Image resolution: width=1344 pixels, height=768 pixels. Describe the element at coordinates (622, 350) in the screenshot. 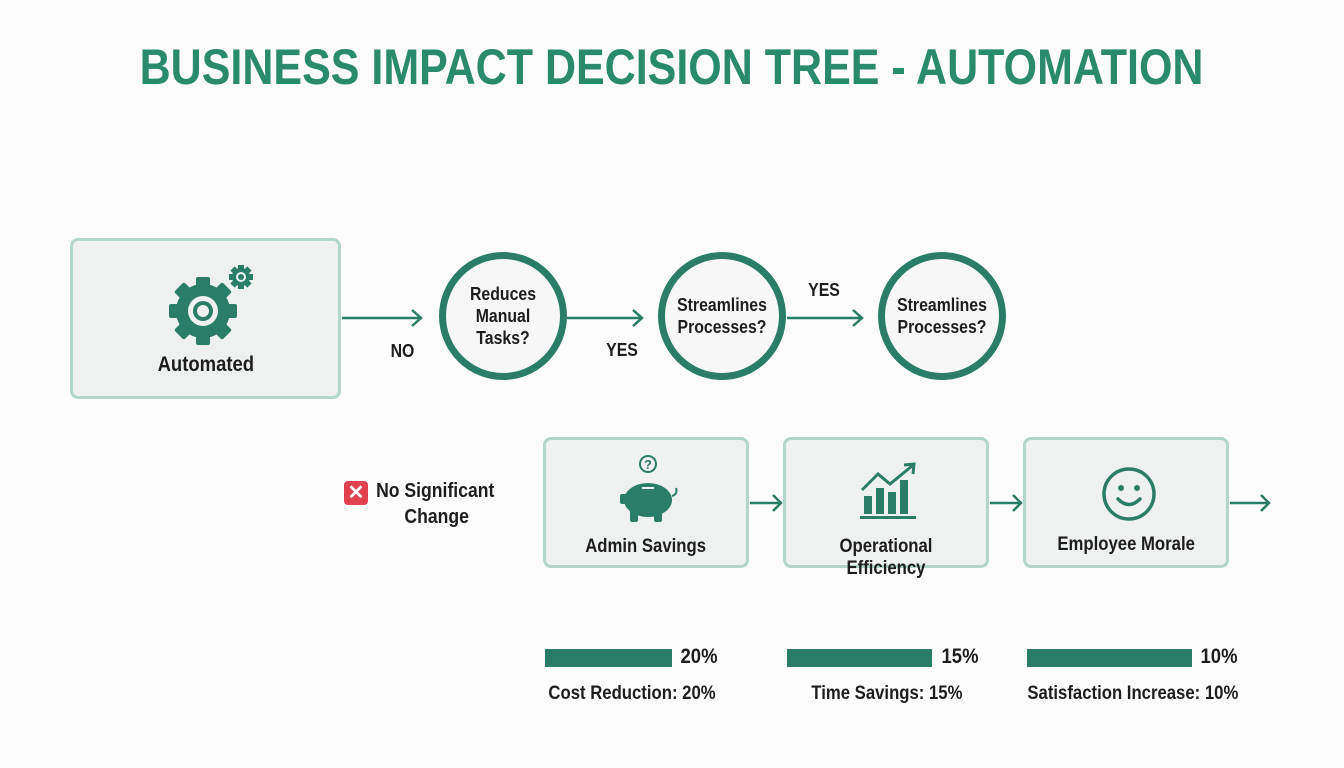

I see `edge-label-yes-1: YES` at that location.